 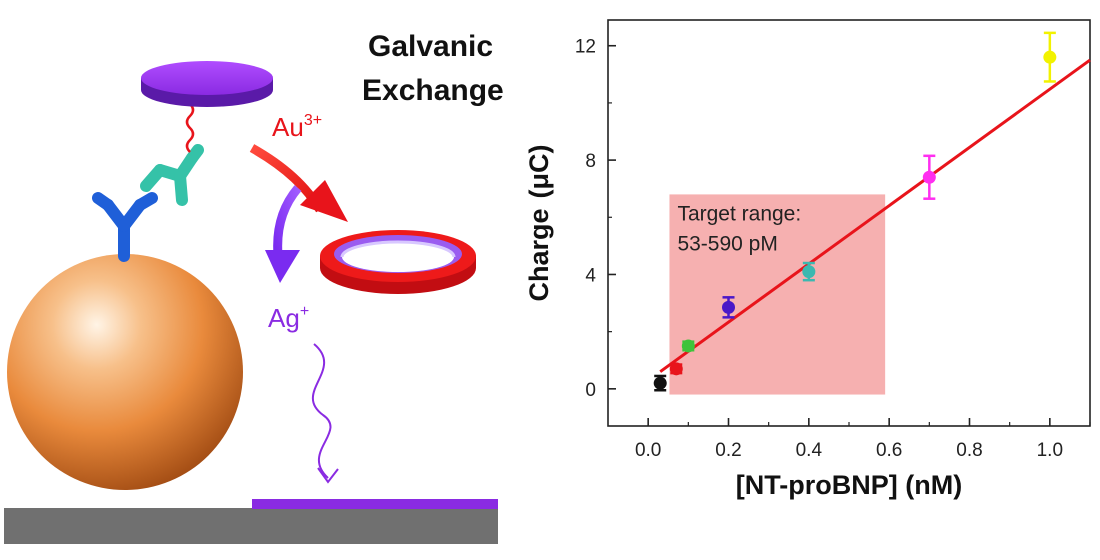 What do you see at coordinates (251, 526) in the screenshot?
I see `substrate-slab` at bounding box center [251, 526].